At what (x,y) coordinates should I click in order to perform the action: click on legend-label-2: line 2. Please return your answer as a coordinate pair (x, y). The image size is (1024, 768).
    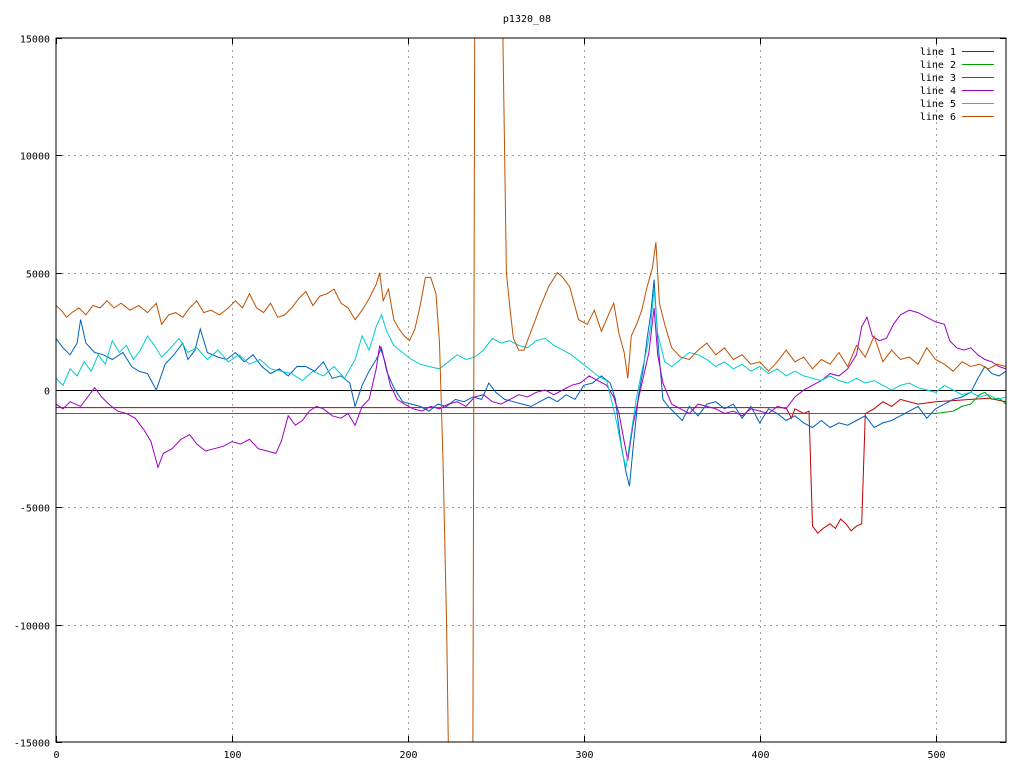
    Looking at the image, I should click on (938, 65).